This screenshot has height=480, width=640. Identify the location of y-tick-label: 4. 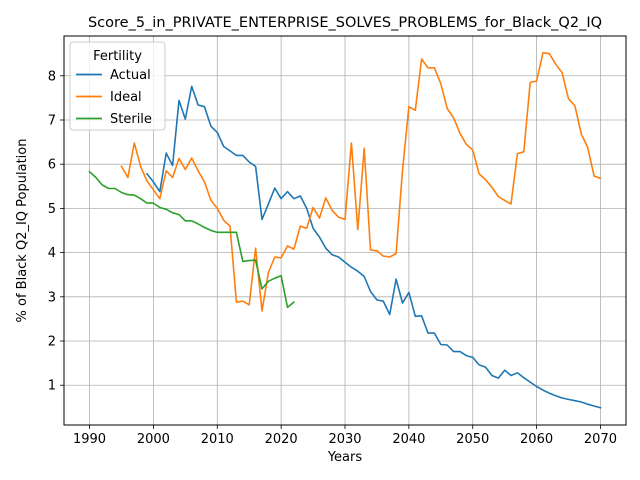
(52, 253).